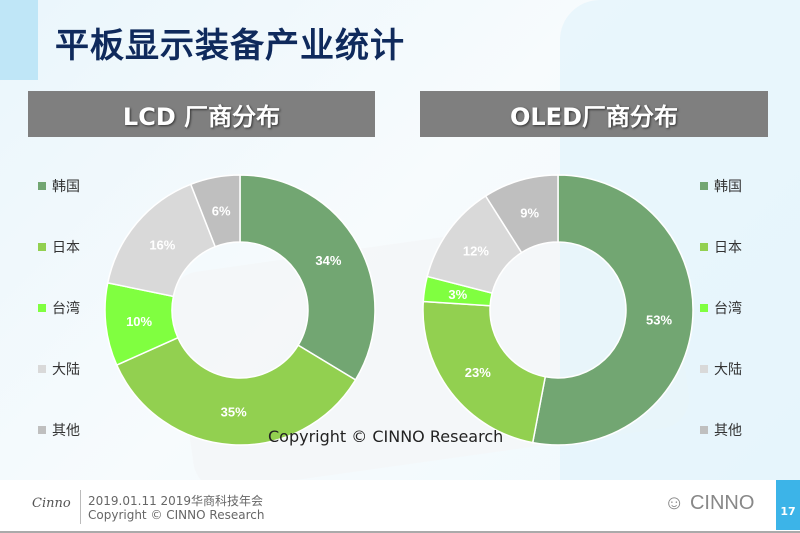 The height and width of the screenshot is (533, 800). I want to click on data-label: 3%, so click(457, 294).